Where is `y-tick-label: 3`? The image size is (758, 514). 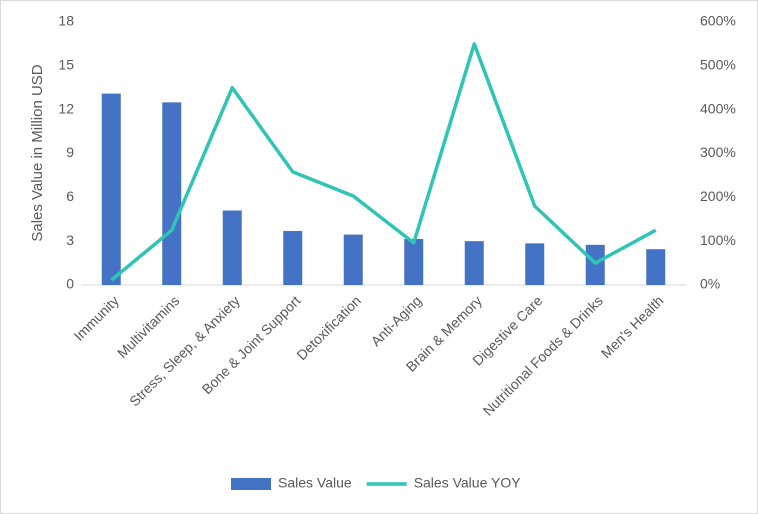
y-tick-label: 3 is located at coordinates (70, 240).